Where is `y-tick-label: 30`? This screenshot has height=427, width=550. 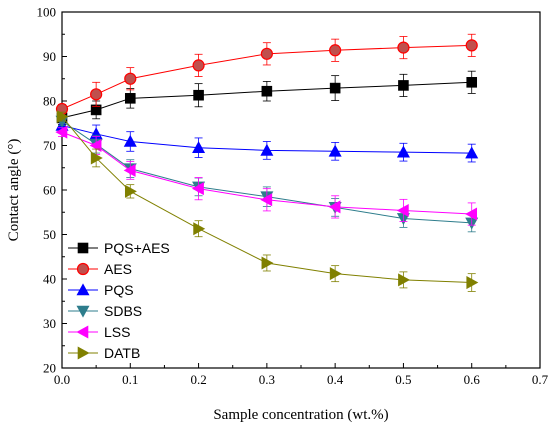 y-tick-label: 30 is located at coordinates (49, 323).